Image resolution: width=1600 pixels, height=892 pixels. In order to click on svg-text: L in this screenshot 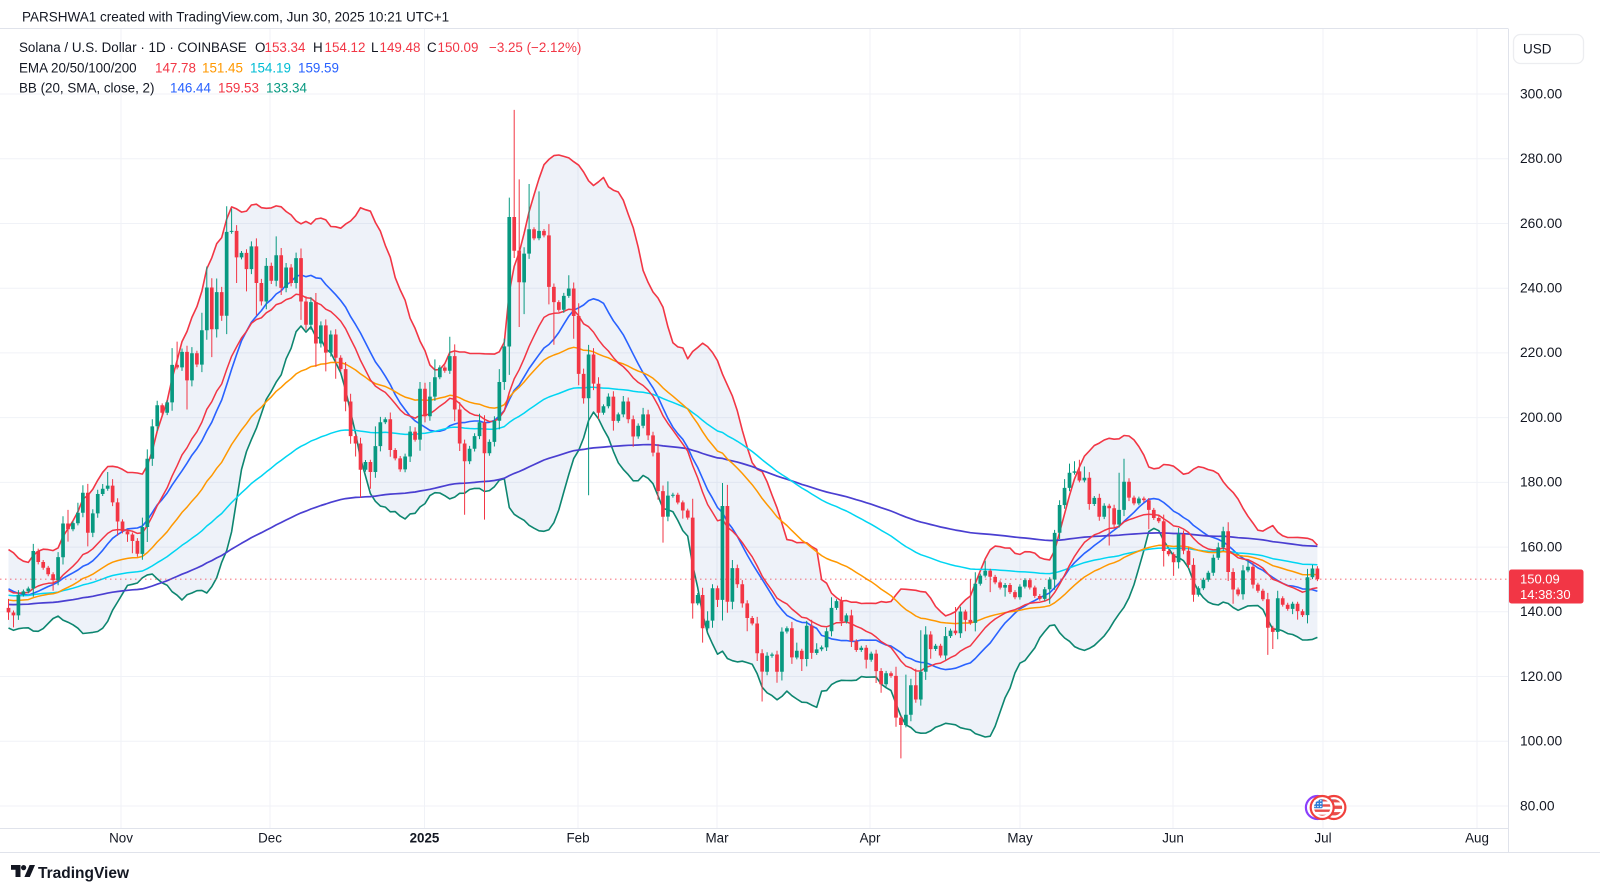, I will do `click(374, 47)`.